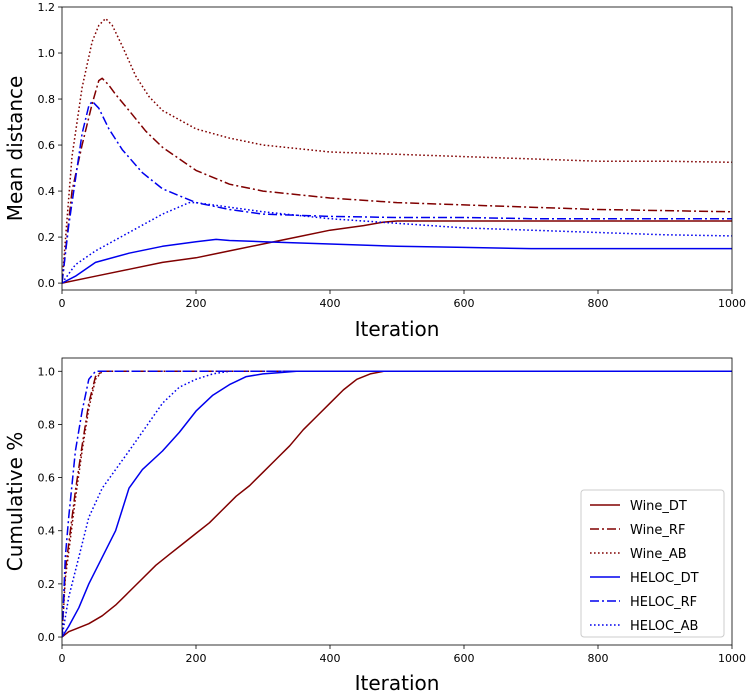 Image resolution: width=748 pixels, height=694 pixels. What do you see at coordinates (657, 530) in the screenshot?
I see `legend-label: Wine_RF` at bounding box center [657, 530].